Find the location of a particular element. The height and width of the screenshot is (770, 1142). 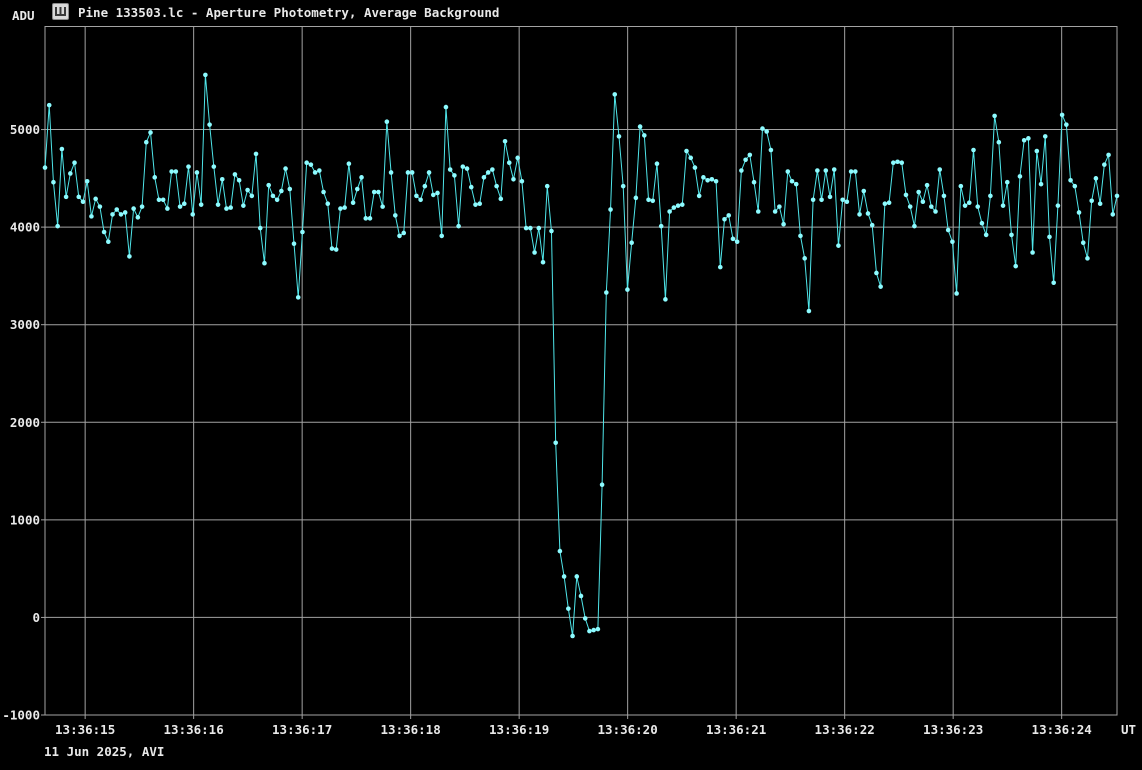

y-axis-unit-label: ADU is located at coordinates (23, 15).